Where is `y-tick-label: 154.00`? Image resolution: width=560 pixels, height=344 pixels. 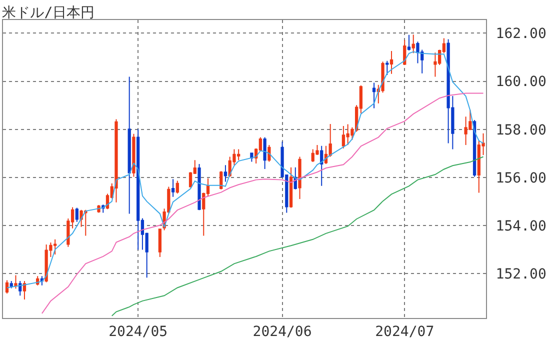
y-tick-label: 154.00 is located at coordinates (521, 226).